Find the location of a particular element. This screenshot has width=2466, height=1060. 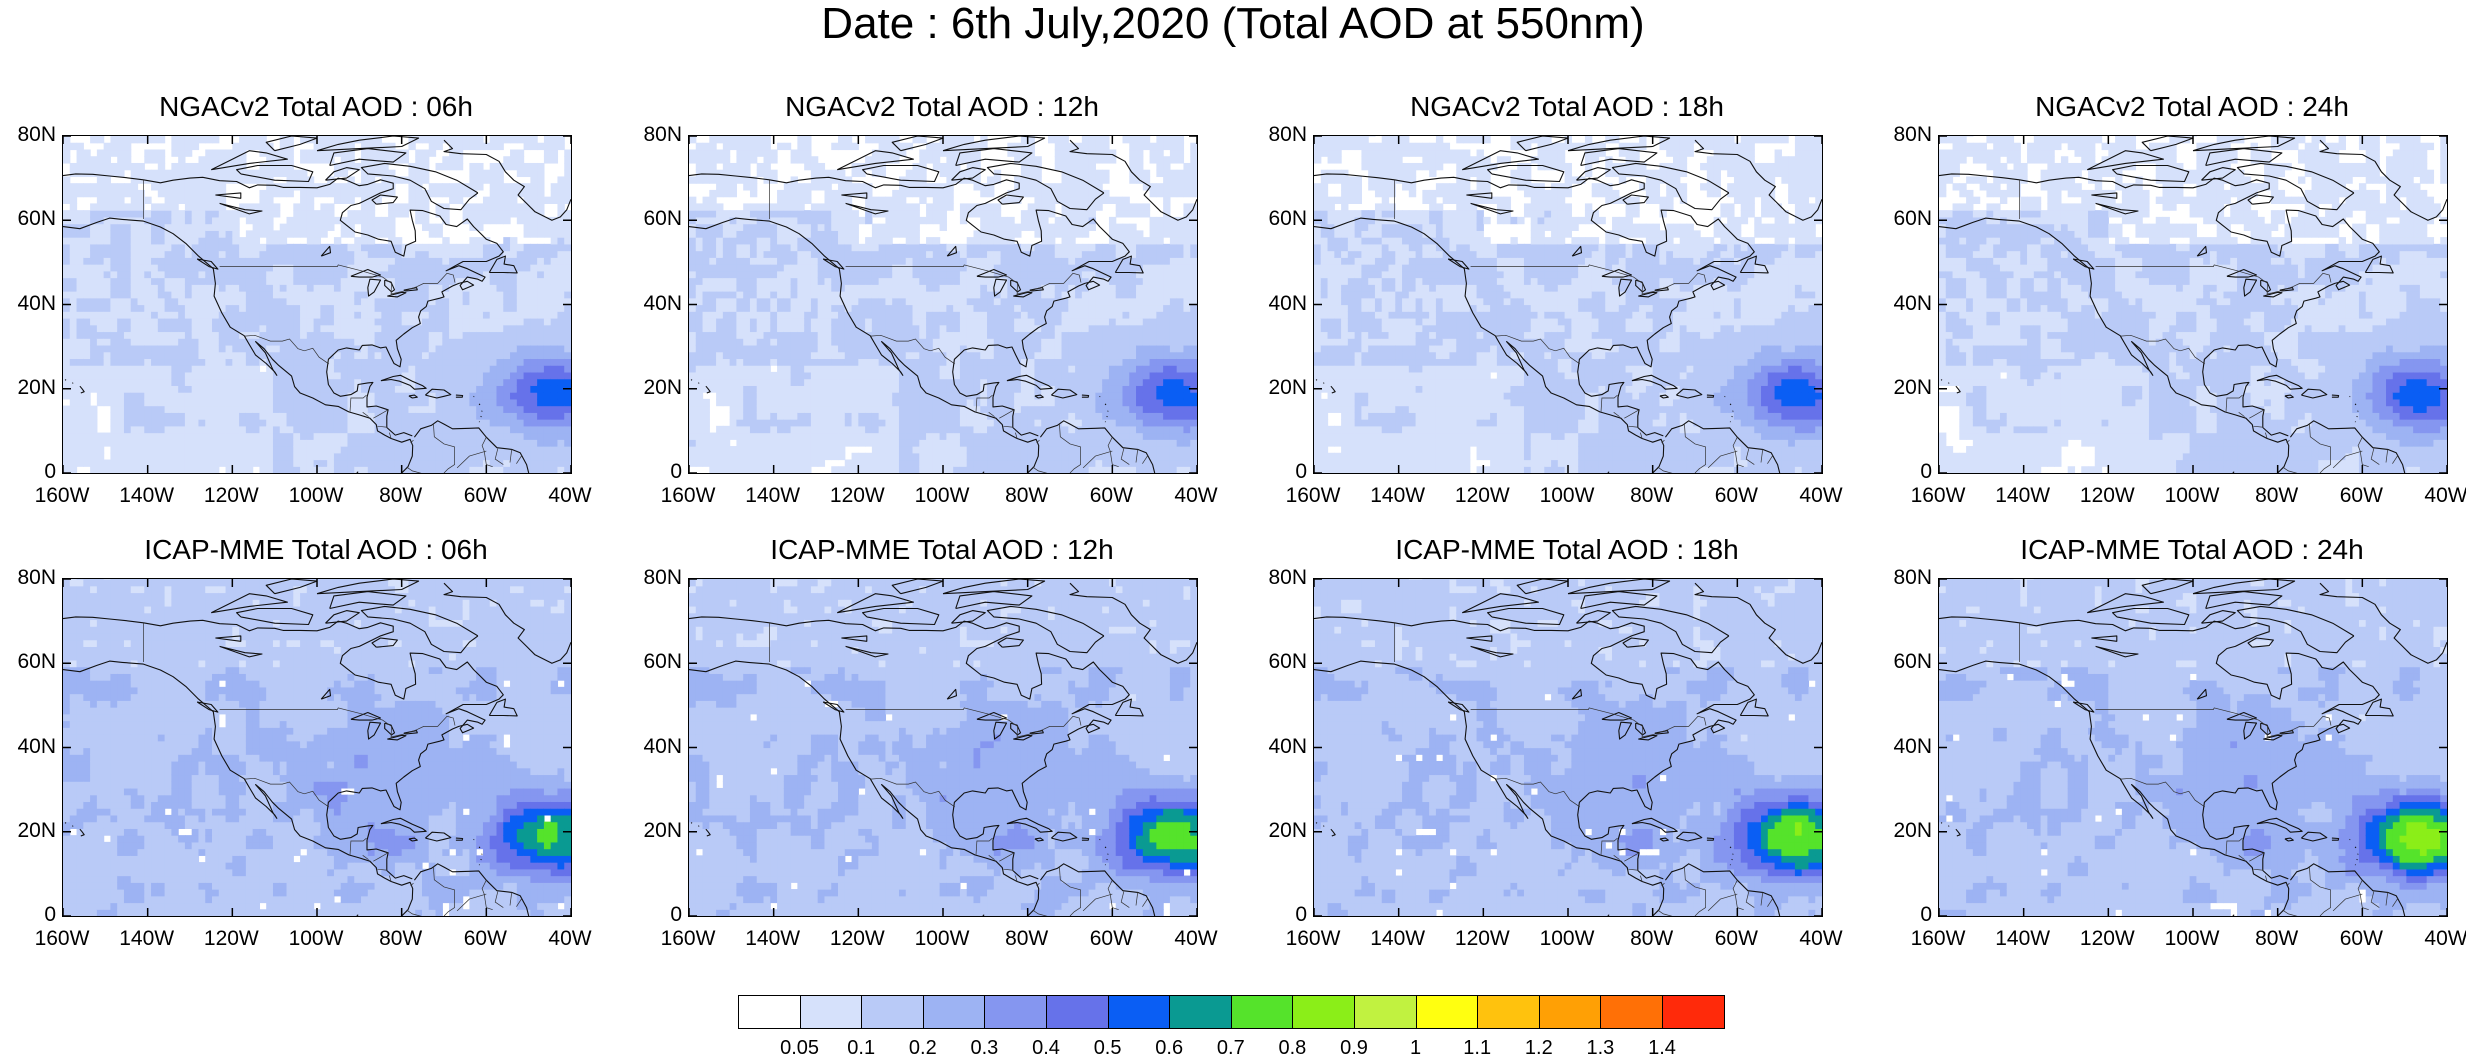

panel-title: NGACv2 Total AOD : 24h is located at coordinates (2152, 107).